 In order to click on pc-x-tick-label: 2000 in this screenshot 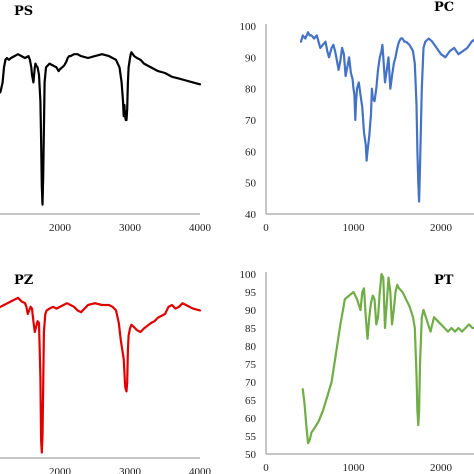, I will do `click(441, 228)`.